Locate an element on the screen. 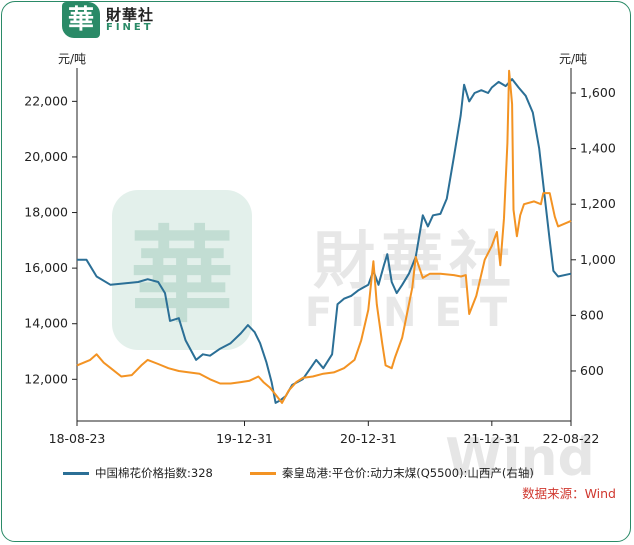 The image size is (634, 545). watermark-badge is located at coordinates (182, 270).